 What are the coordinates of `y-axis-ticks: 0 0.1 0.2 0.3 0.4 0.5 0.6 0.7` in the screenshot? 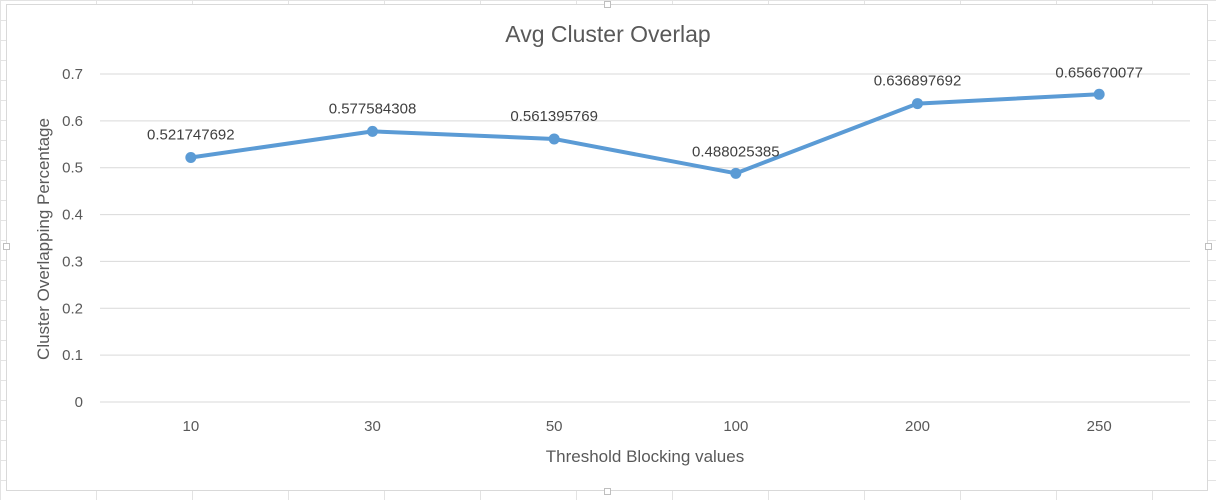 It's located at (72, 238).